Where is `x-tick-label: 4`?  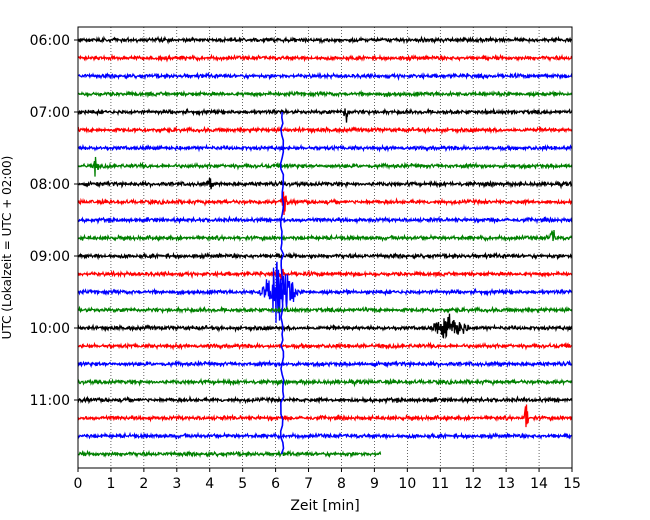
x-tick-label: 4 is located at coordinates (209, 484).